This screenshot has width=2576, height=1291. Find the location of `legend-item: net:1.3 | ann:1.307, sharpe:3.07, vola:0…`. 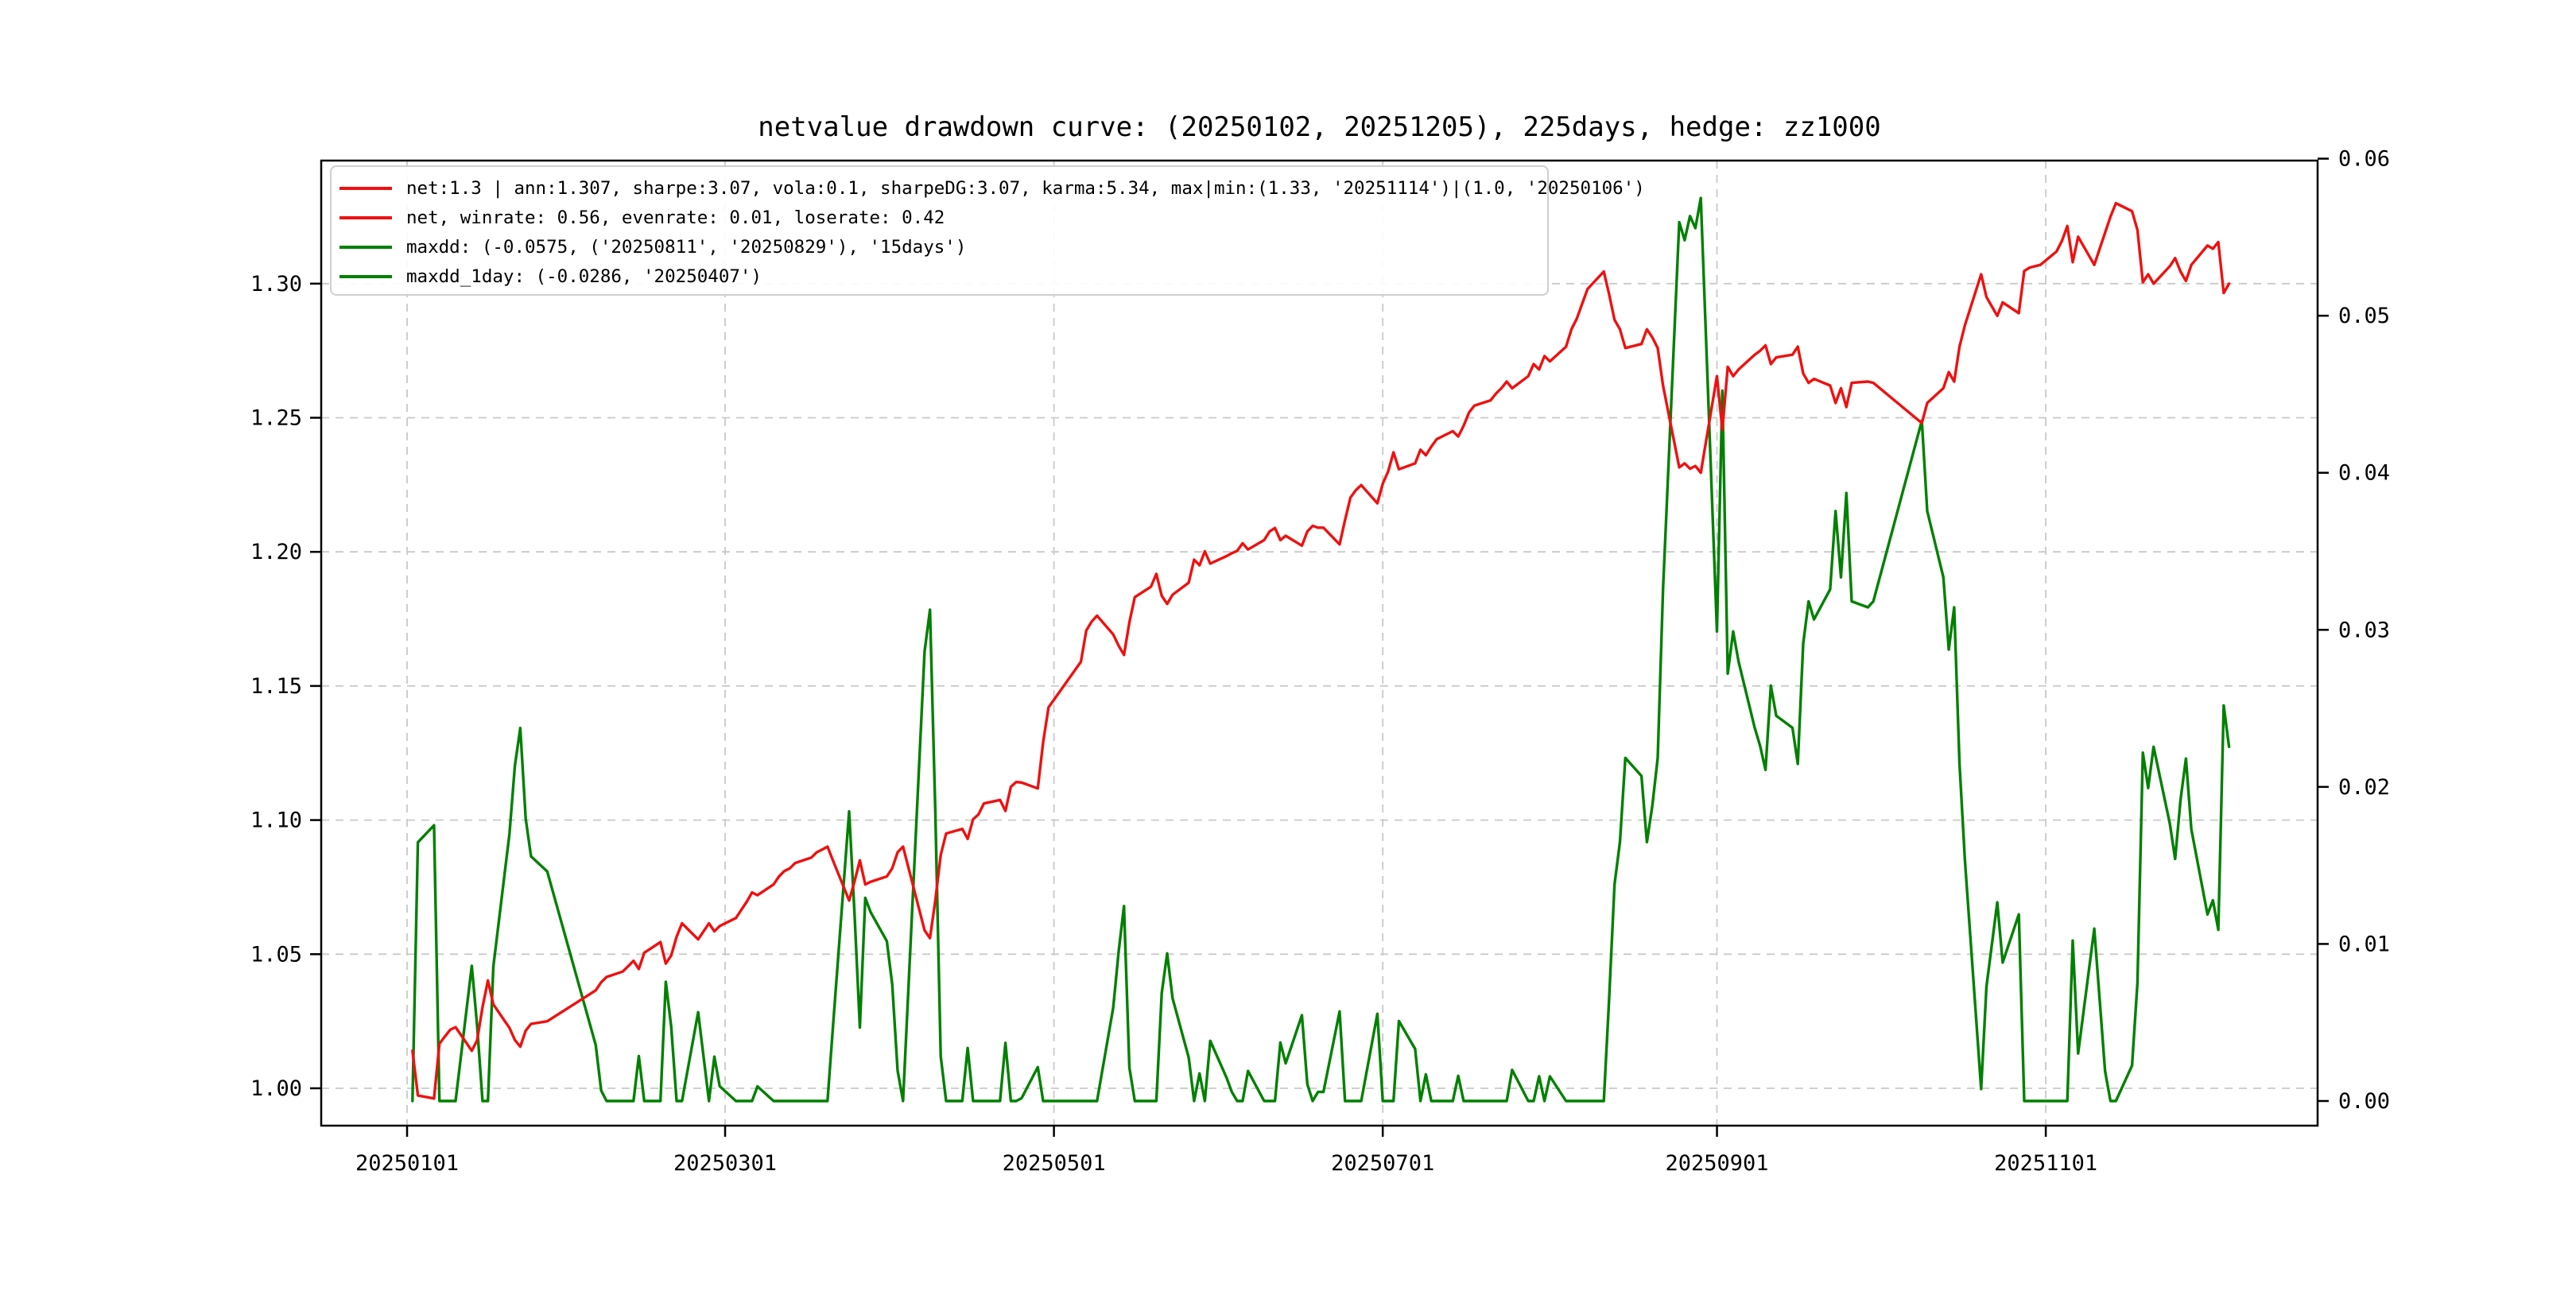

legend-item: net:1.3 | ann:1.307, sharpe:3.07, vola:0… is located at coordinates (992, 188).